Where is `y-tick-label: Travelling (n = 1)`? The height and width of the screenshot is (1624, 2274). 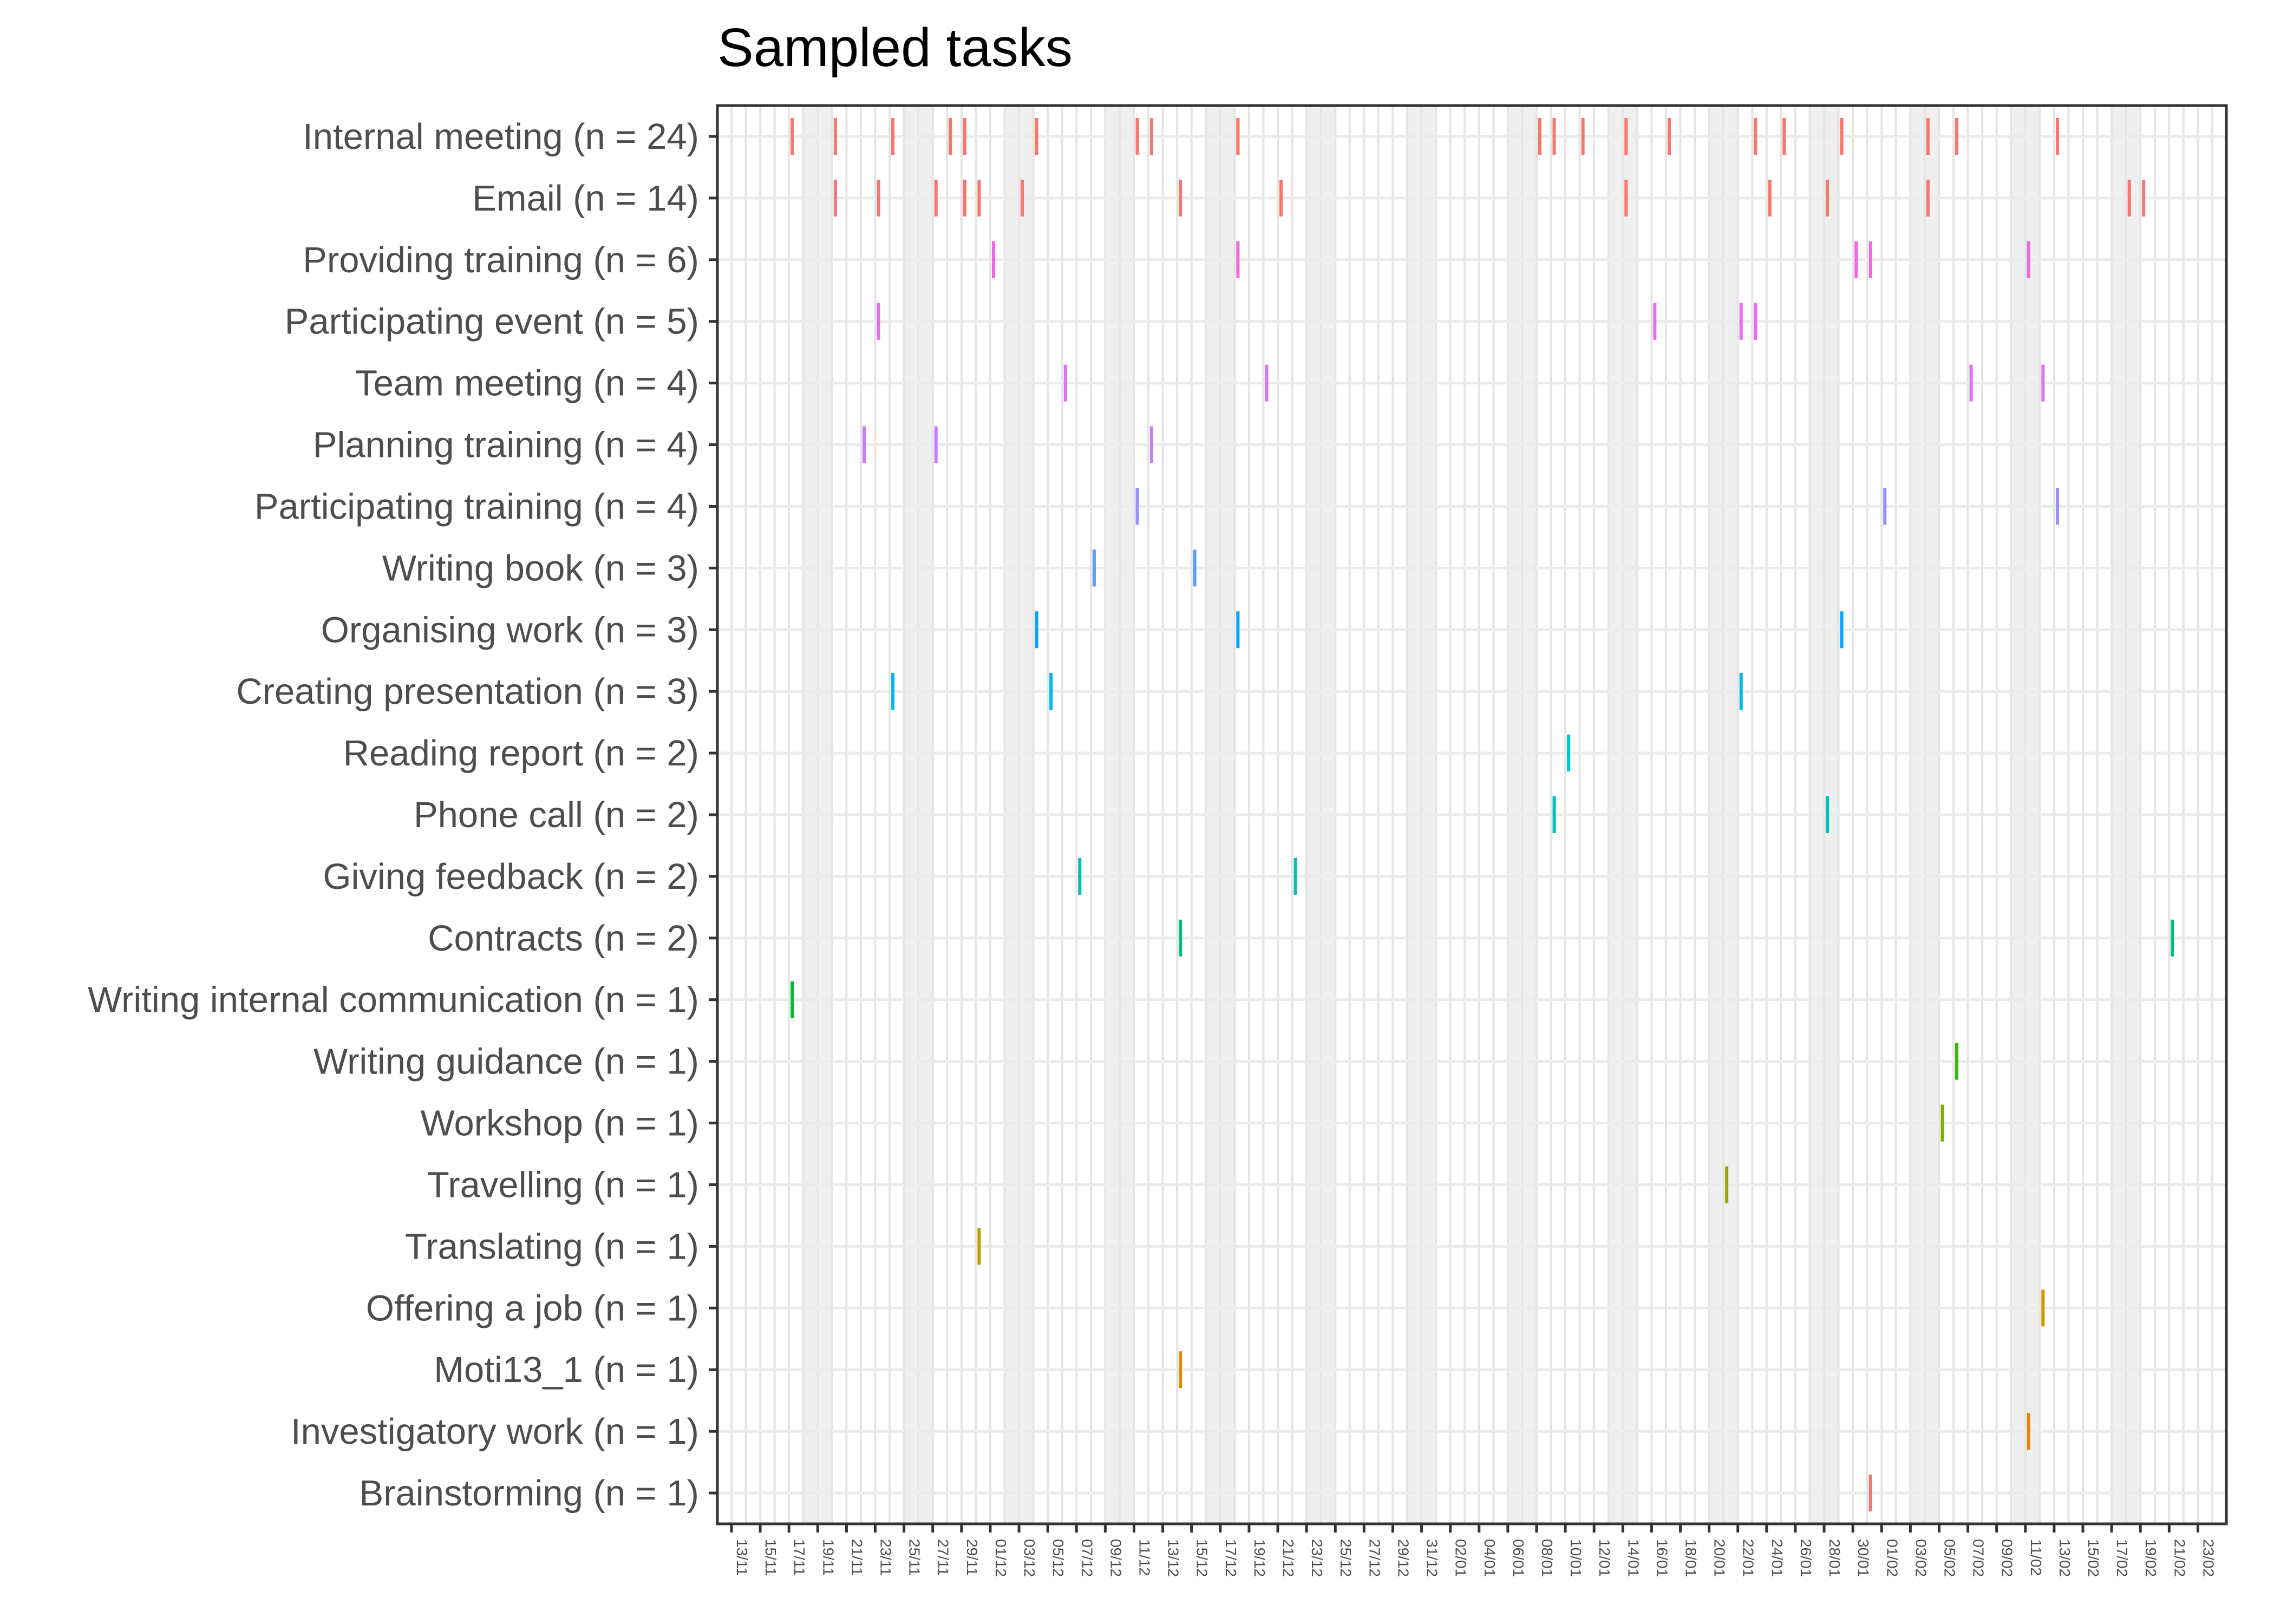
y-tick-label: Travelling (n = 1) is located at coordinates (563, 1184).